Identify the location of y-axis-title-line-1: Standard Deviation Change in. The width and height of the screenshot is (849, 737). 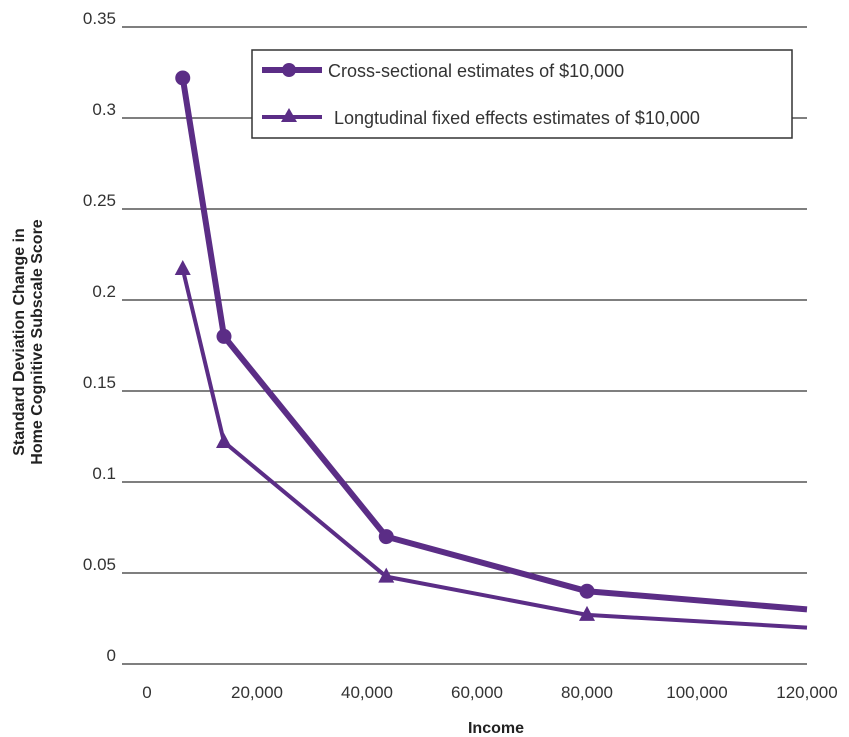
(19, 342).